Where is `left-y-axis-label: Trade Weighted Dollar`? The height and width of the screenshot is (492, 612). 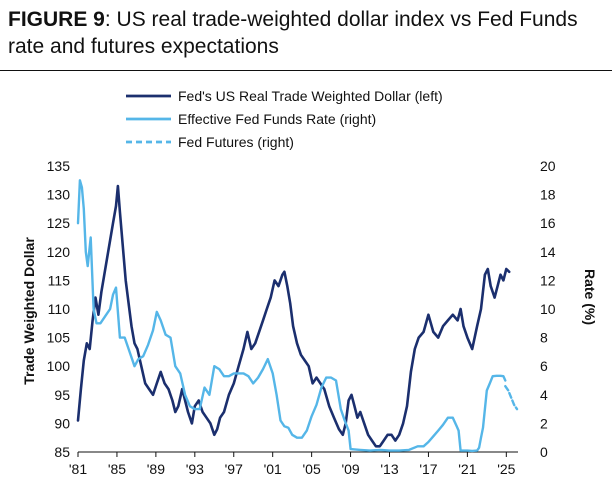 left-y-axis-label: Trade Weighted Dollar is located at coordinates (29, 311).